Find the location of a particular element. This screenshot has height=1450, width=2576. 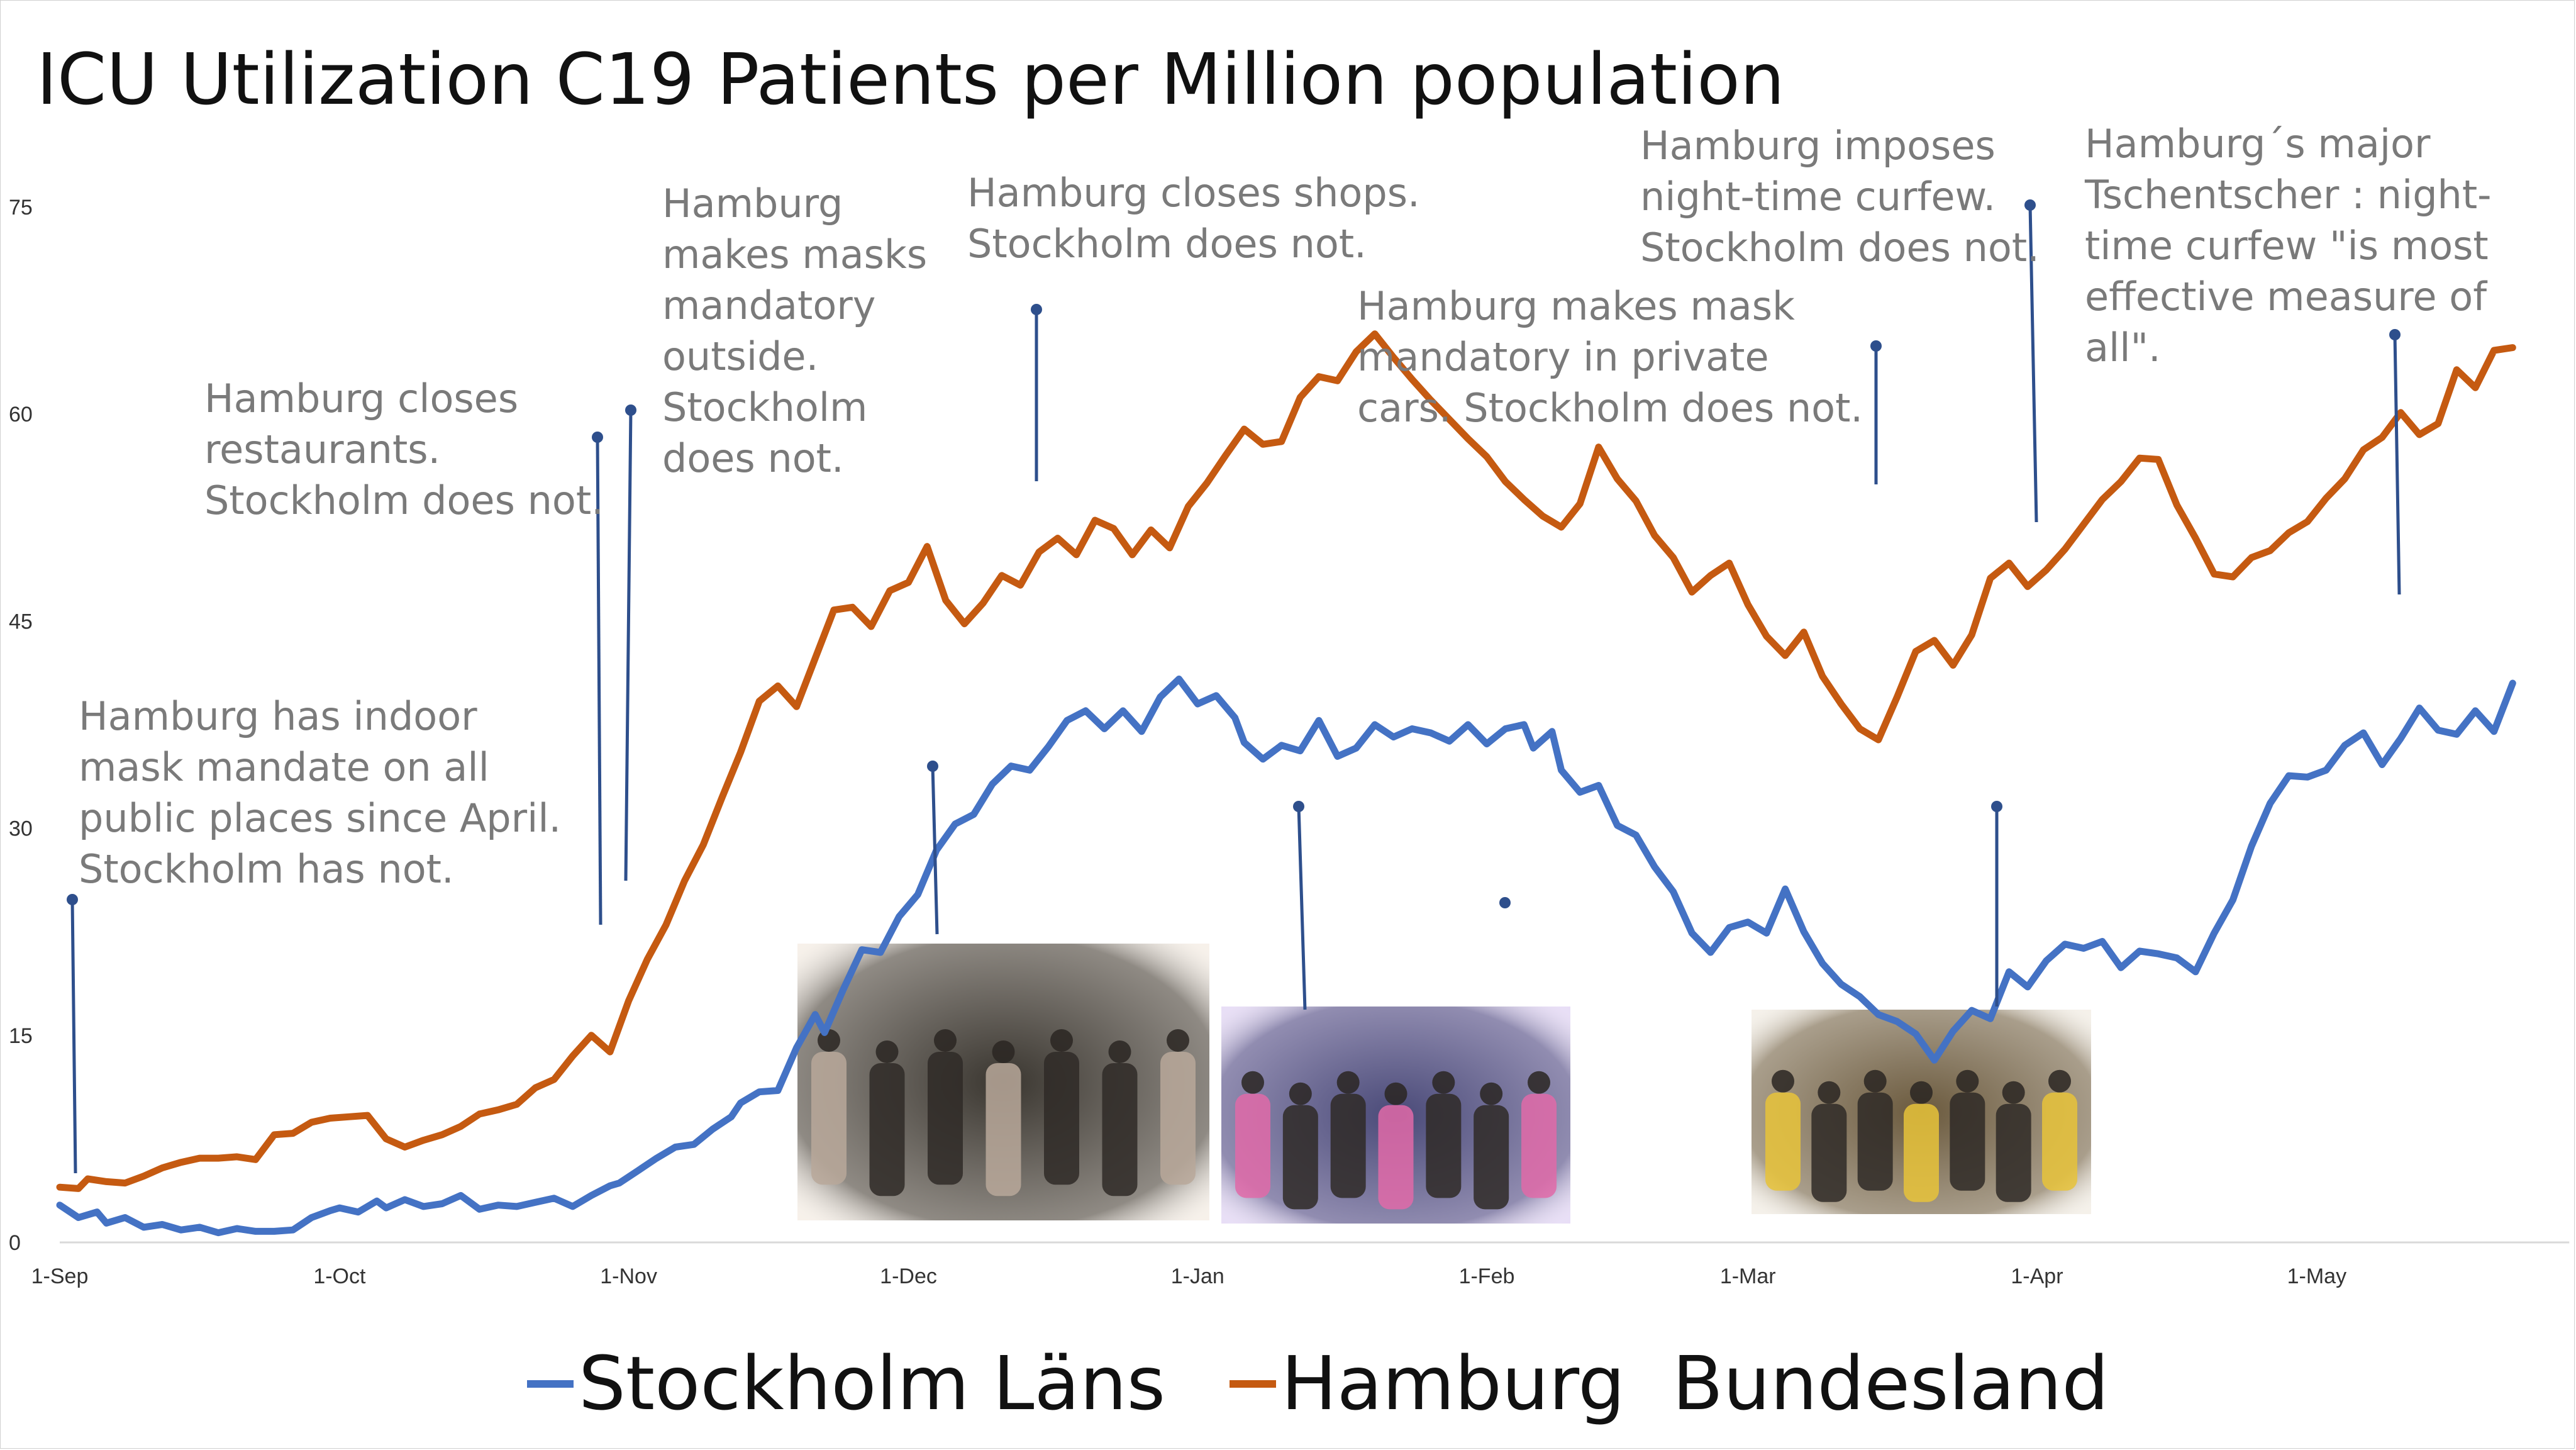

annotation-4: Hamburg closes shops. Stockholm does not. is located at coordinates (1193, 218).